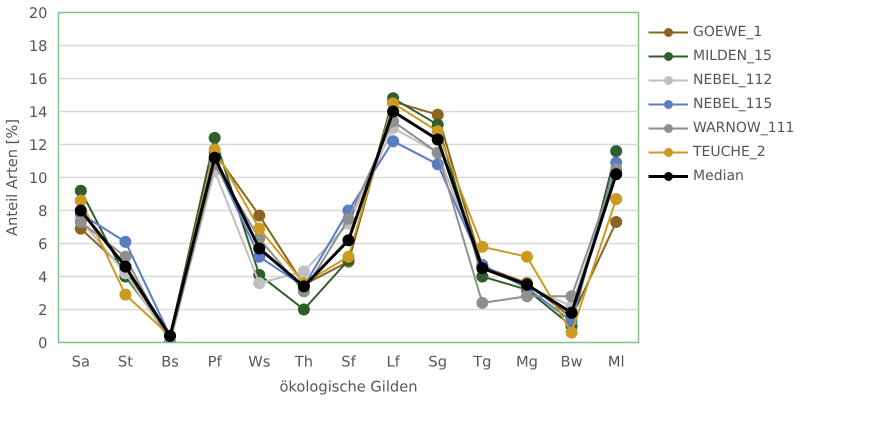 This screenshot has width=890, height=446. I want to click on y-tick-label: 12, so click(38, 145).